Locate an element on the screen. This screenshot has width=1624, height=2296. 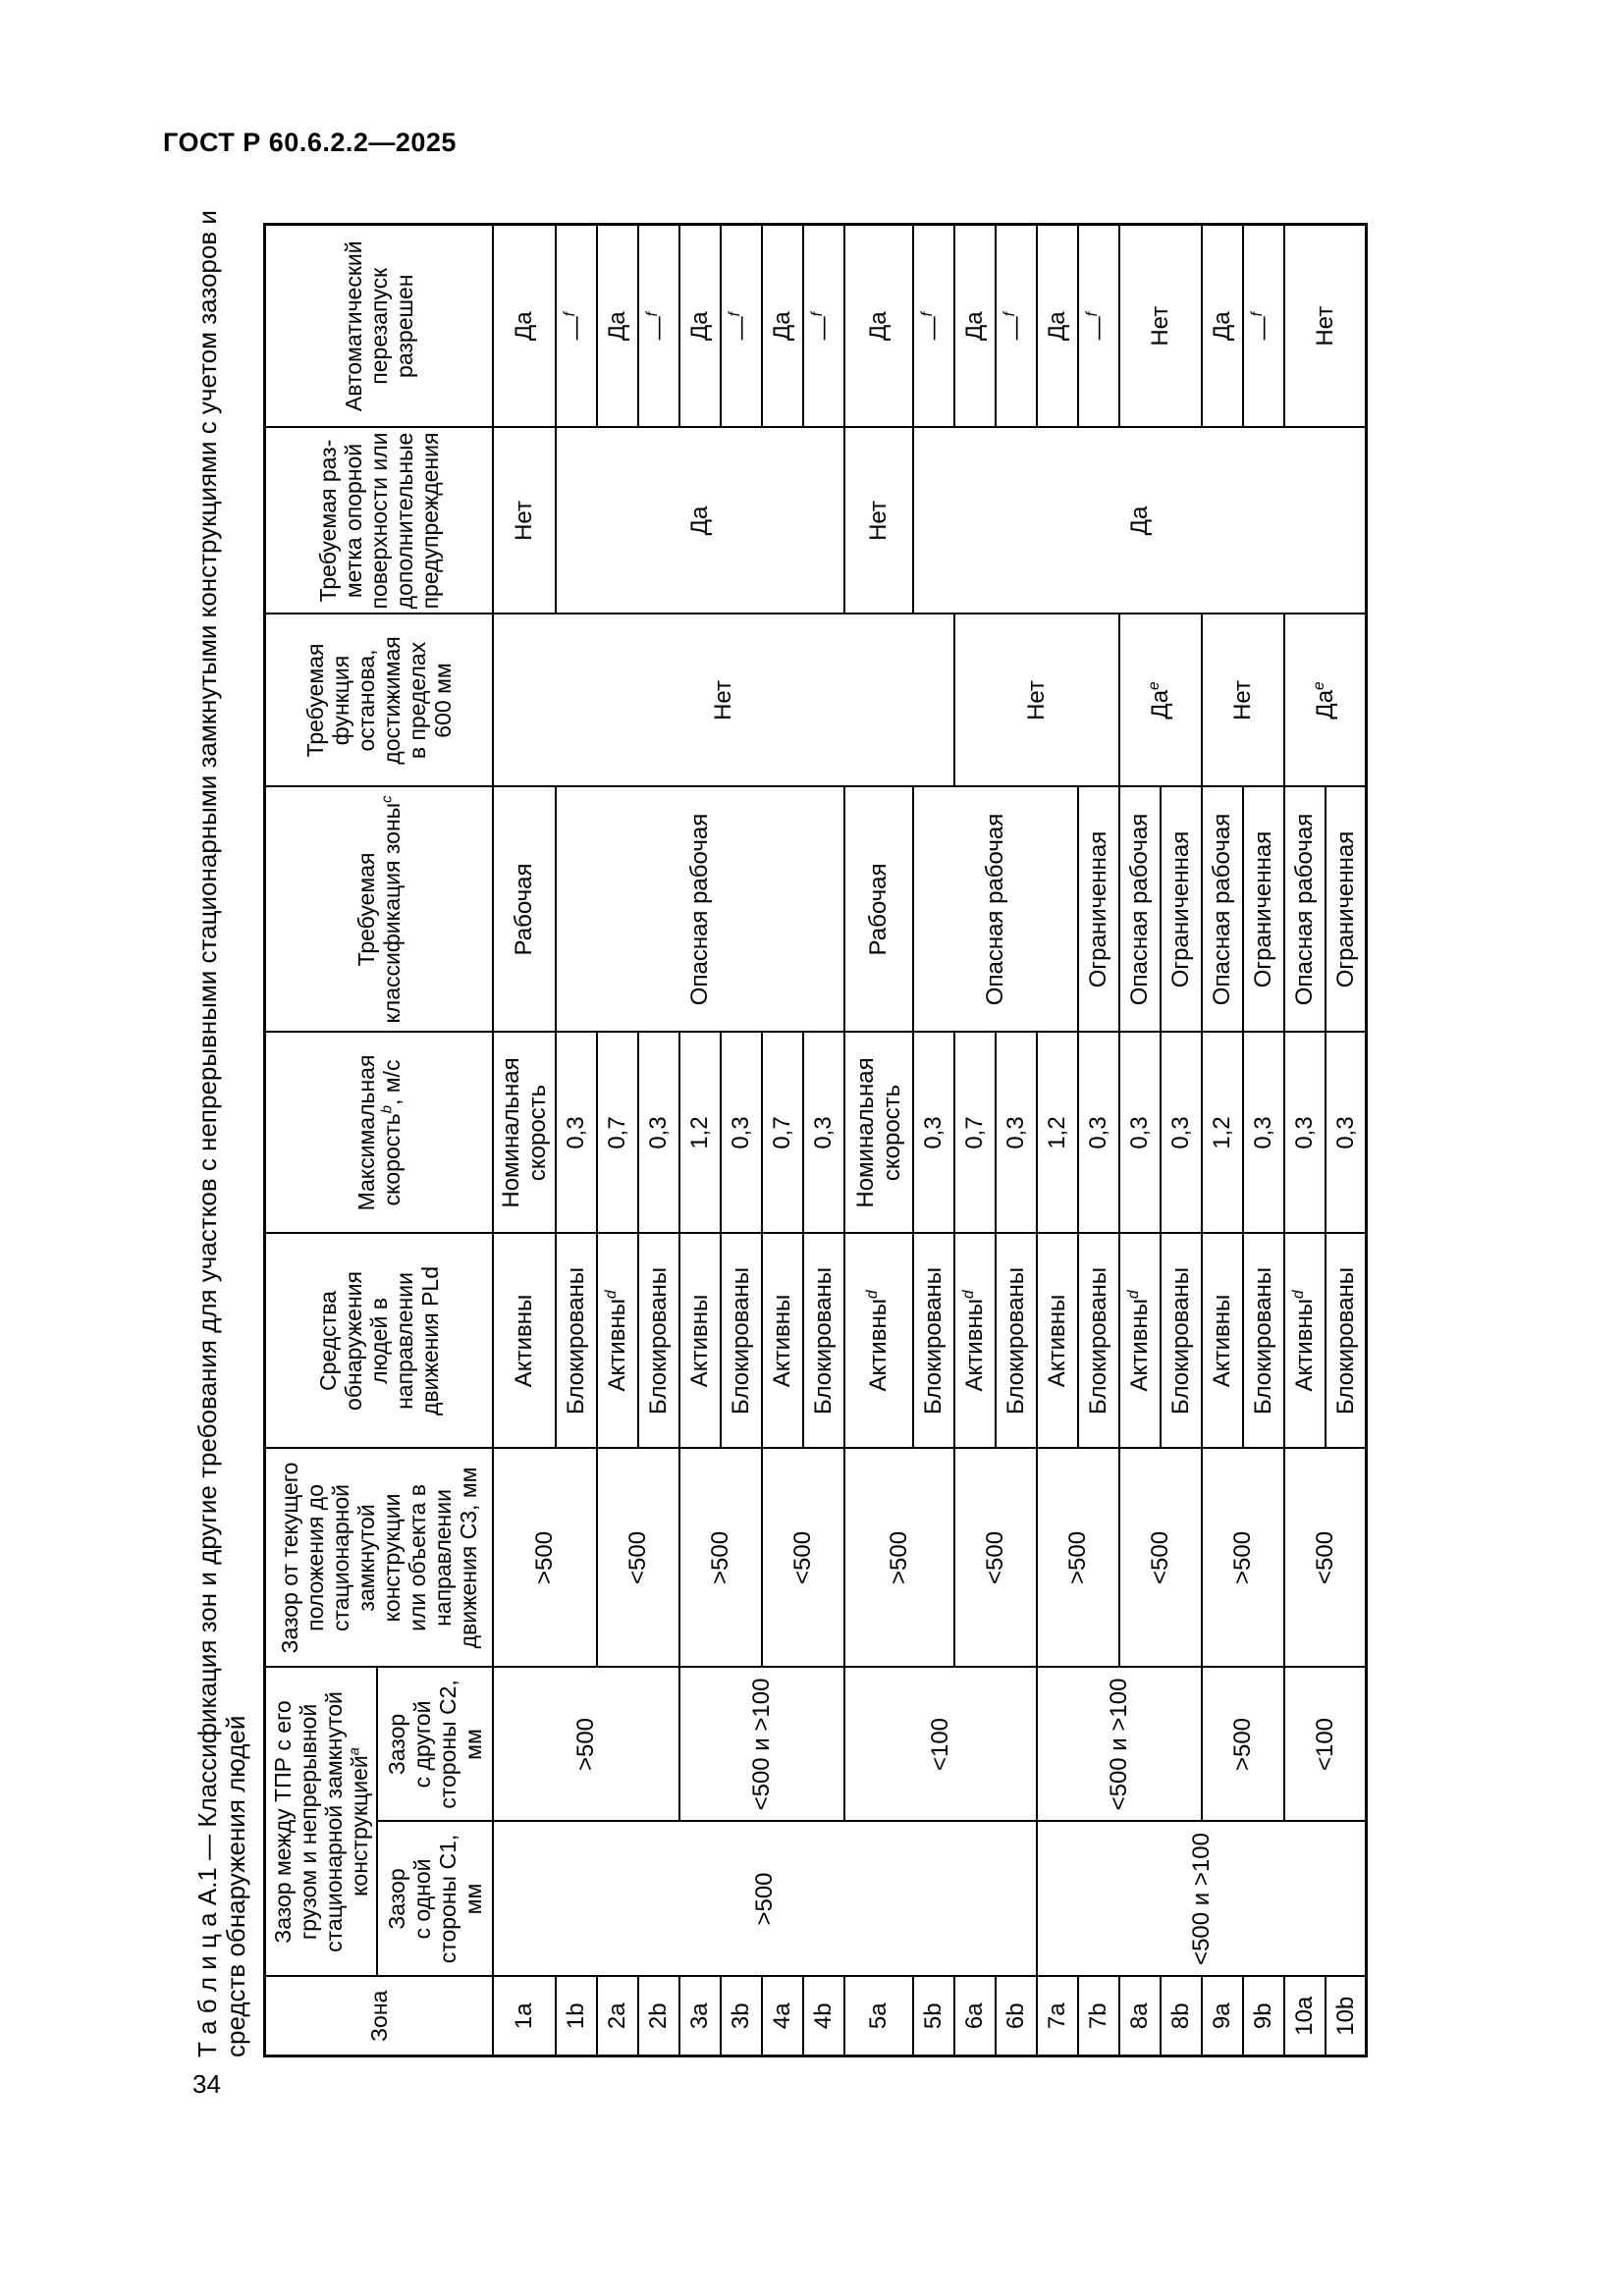
cell-restart-5a: Да is located at coordinates (878, 326).